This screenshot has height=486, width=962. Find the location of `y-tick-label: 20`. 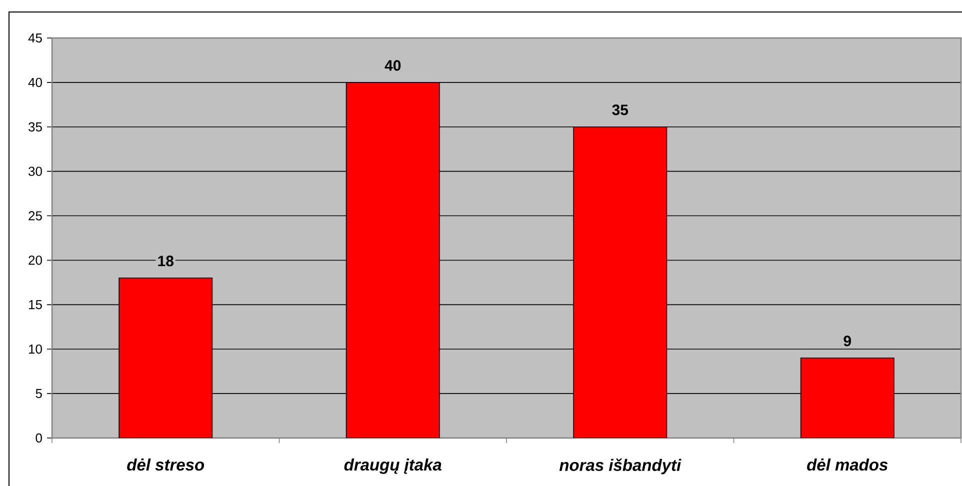

y-tick-label: 20 is located at coordinates (35, 260).